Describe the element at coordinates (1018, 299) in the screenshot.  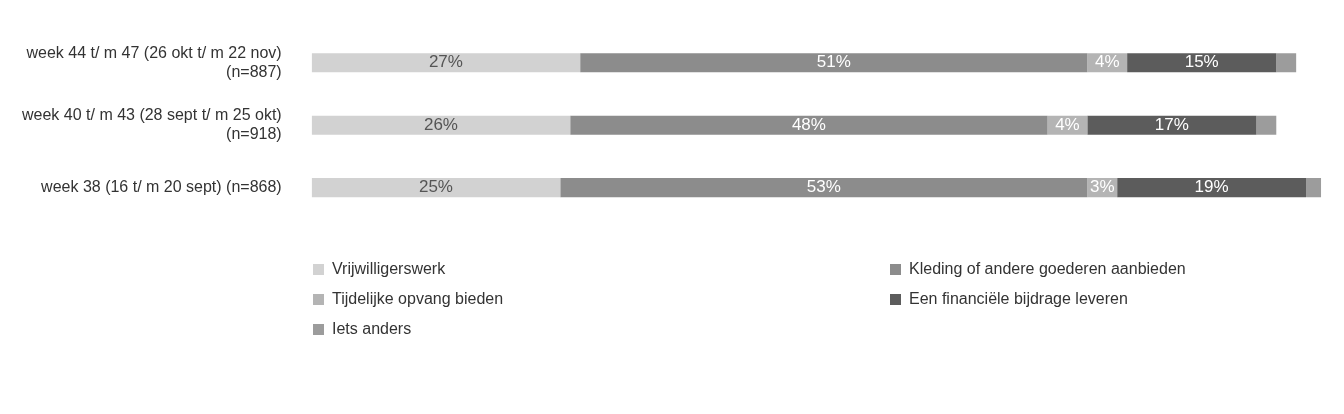
I see `legend-label: Een financiële bijdrage leveren` at that location.